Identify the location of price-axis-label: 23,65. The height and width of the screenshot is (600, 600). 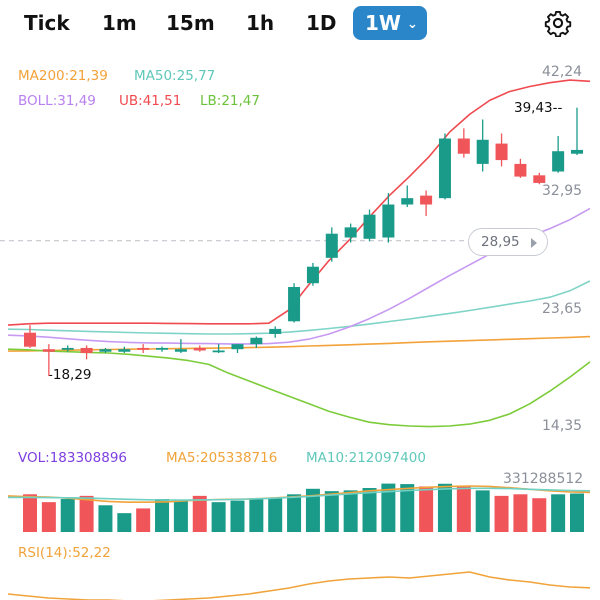
(562, 309).